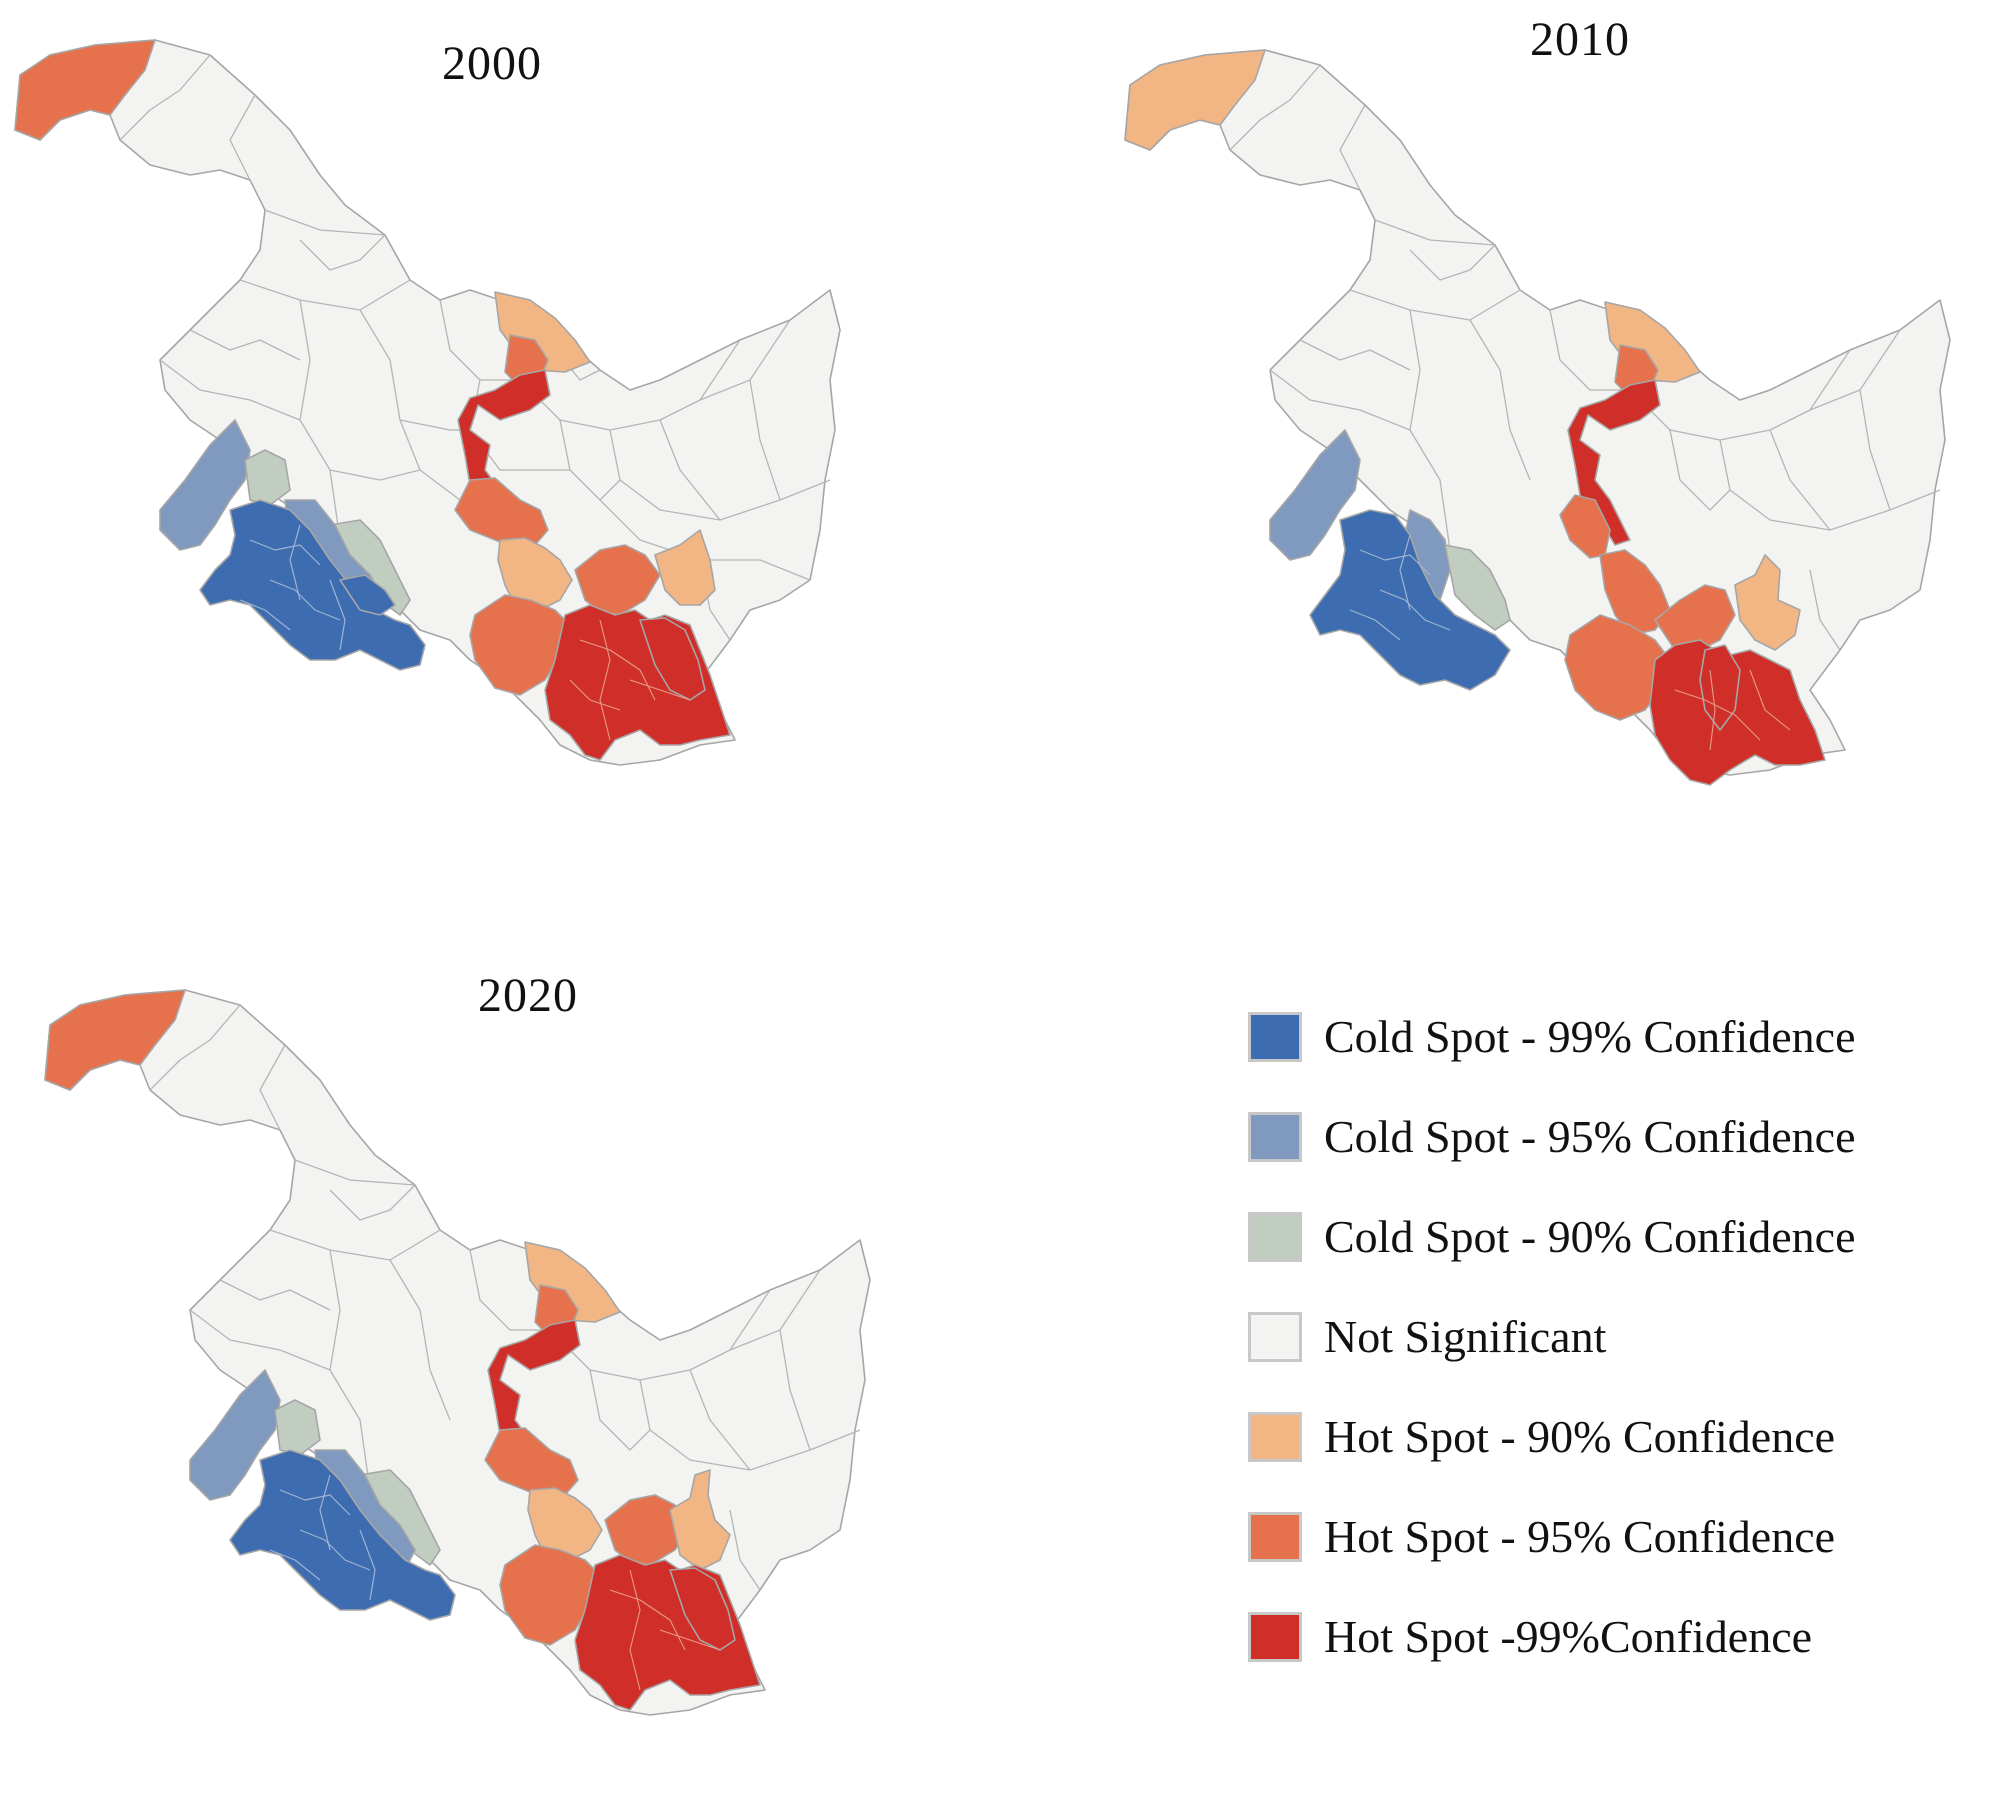 The width and height of the screenshot is (2000, 1810). I want to click on legend-swatch-cold99, so click(1275, 1037).